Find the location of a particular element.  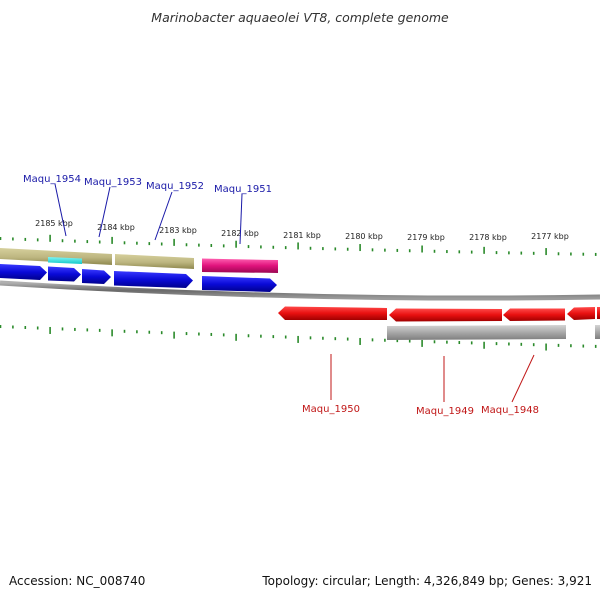

genome-backbone is located at coordinates (300, 290).